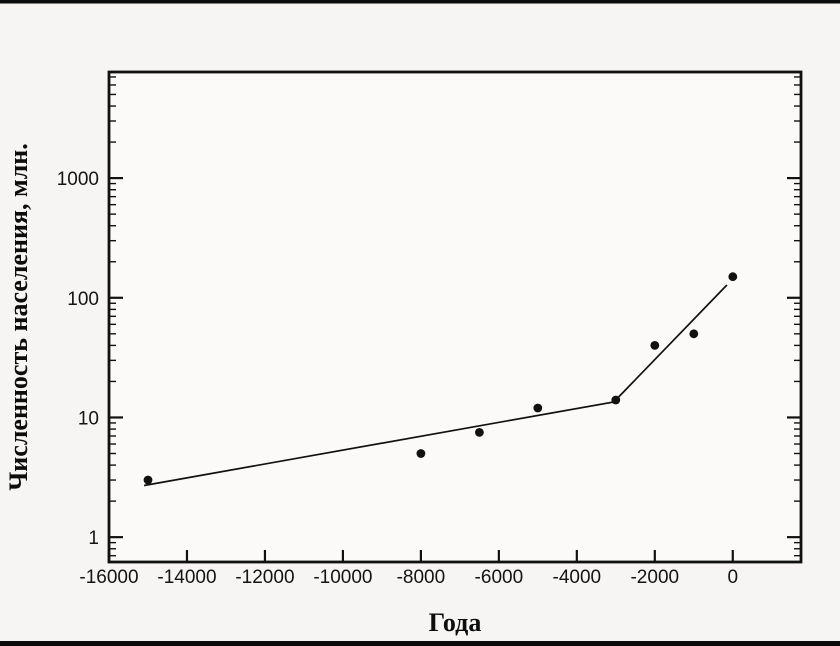  Describe the element at coordinates (186, 577) in the screenshot. I see `x-tick-label: -14000` at that location.